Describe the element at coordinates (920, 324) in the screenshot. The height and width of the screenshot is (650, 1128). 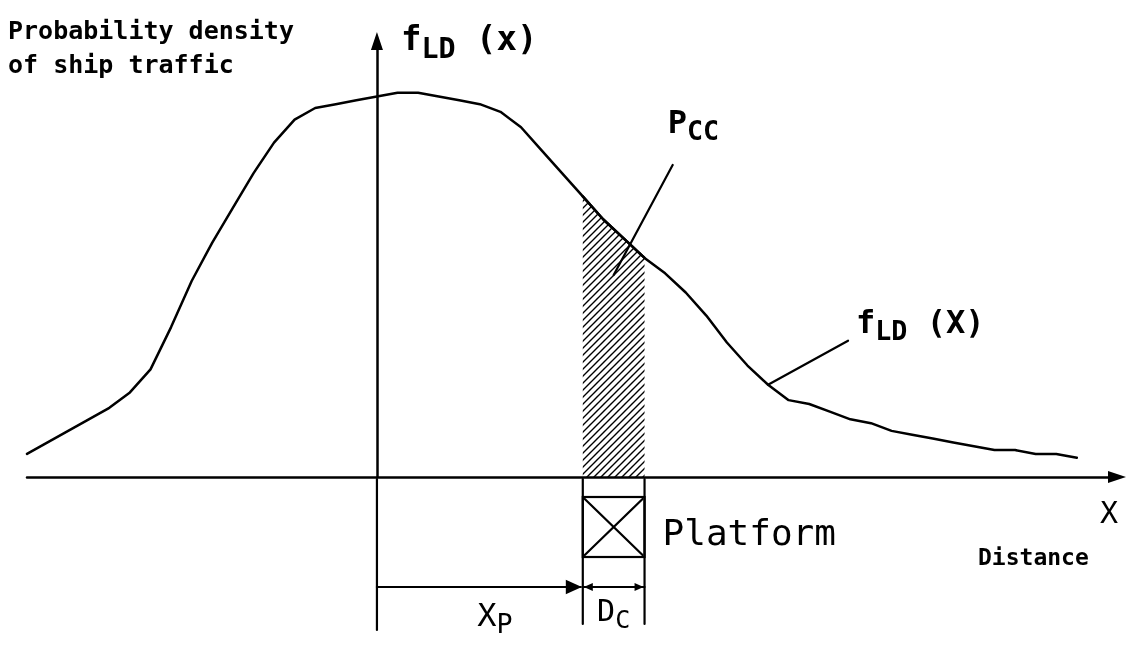
I see `text: f$_{LD}$ (X)` at that location.